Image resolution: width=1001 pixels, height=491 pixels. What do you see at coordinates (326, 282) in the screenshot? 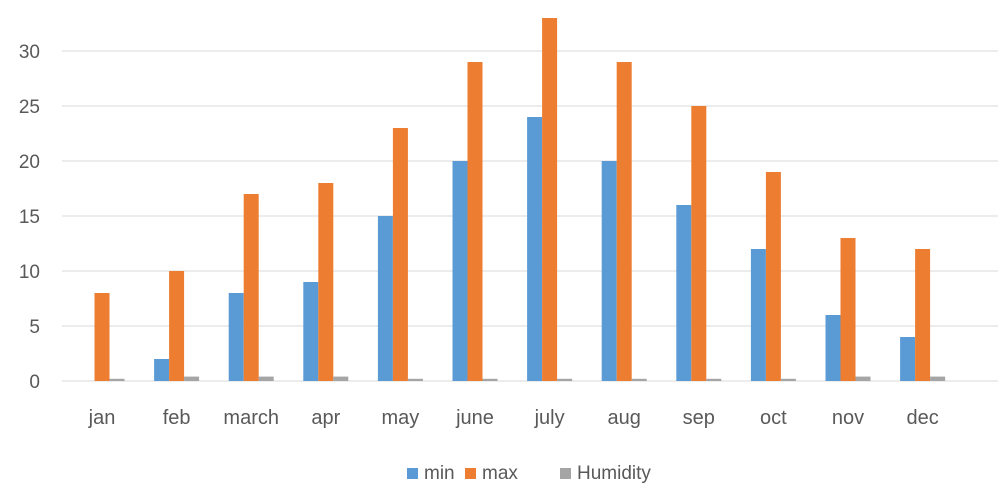
I see `bar-max-apr` at bounding box center [326, 282].